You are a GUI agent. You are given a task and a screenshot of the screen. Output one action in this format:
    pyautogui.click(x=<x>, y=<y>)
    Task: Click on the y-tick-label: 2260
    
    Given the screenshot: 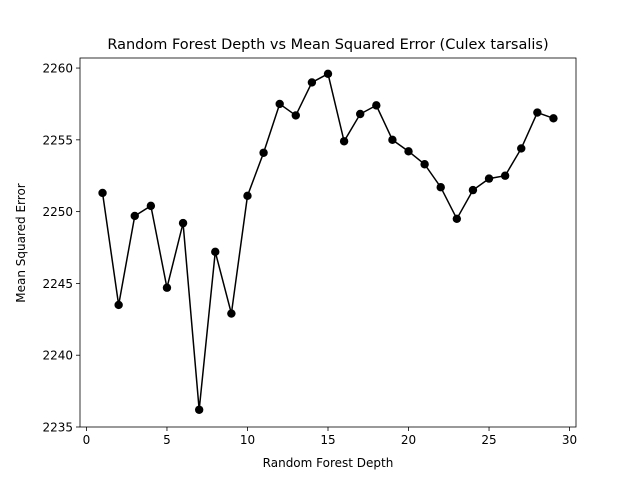 What is the action you would take?
    pyautogui.click(x=57, y=69)
    